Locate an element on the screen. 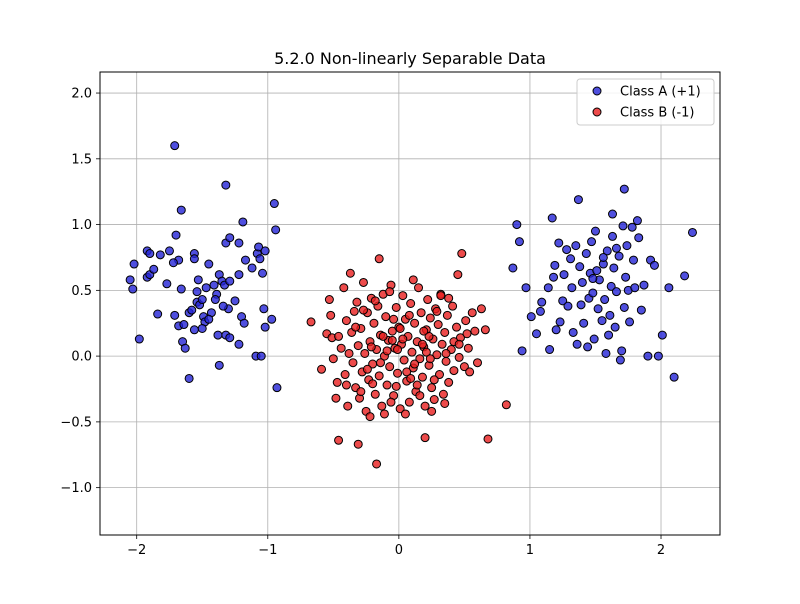  legend-marker is located at coordinates (597, 112).